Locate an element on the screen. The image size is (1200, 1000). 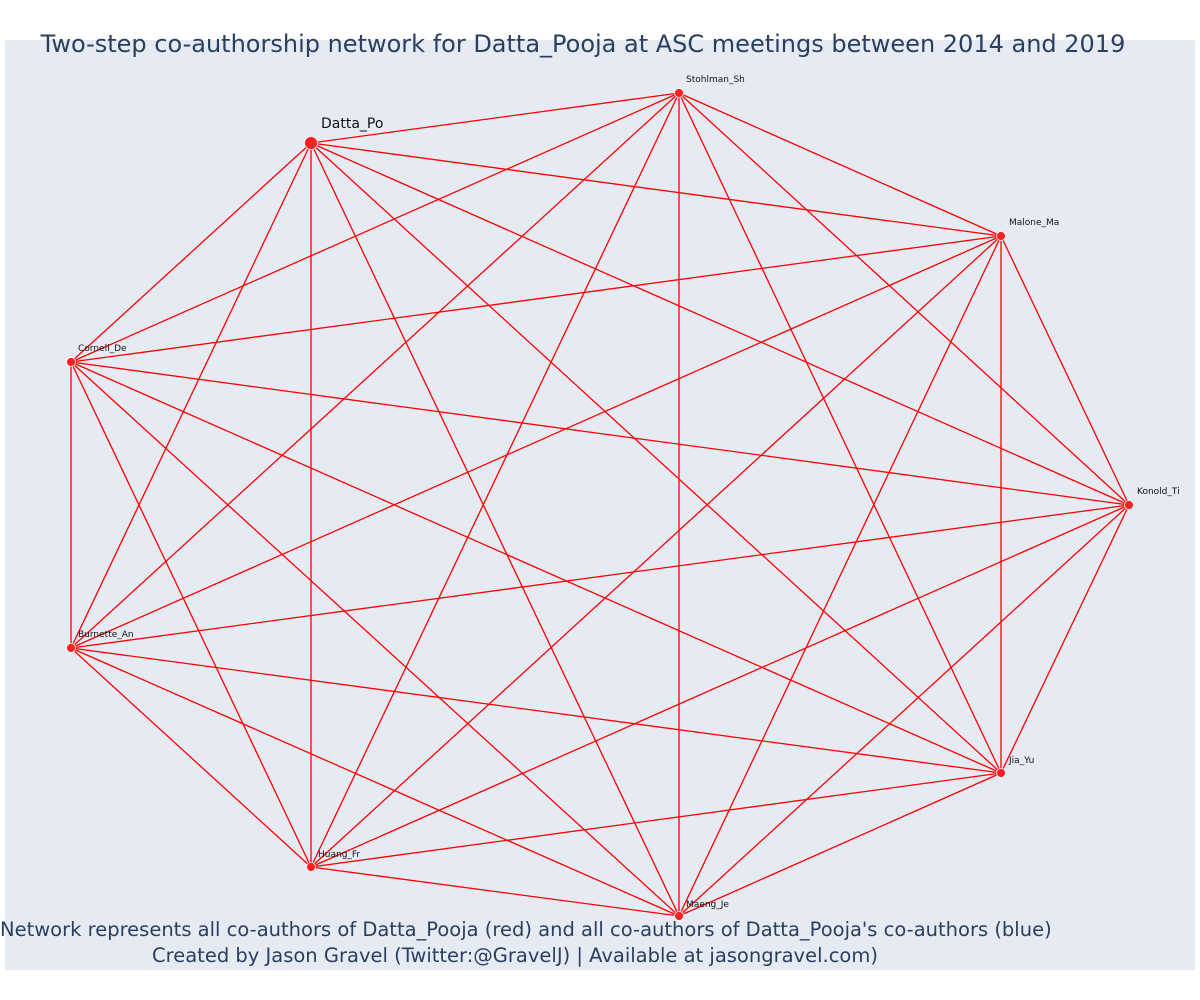
node-Malone_Ma is located at coordinates (1001, 236).